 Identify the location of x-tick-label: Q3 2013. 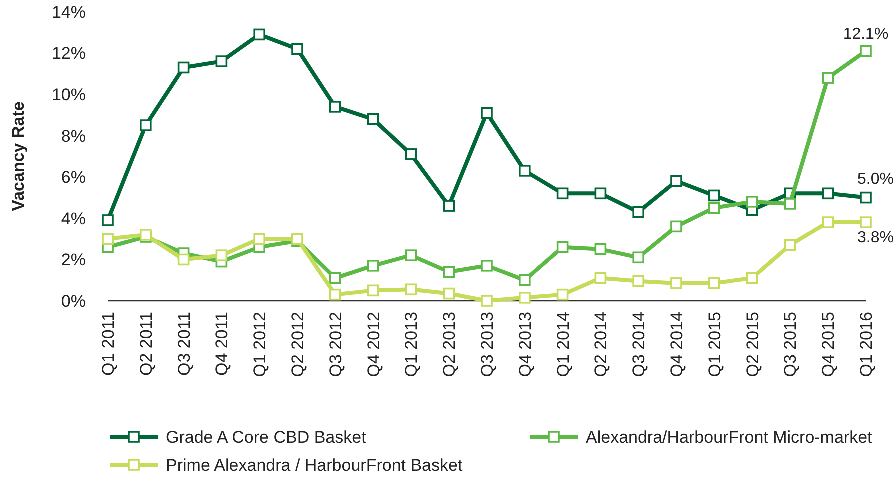
(487, 345).